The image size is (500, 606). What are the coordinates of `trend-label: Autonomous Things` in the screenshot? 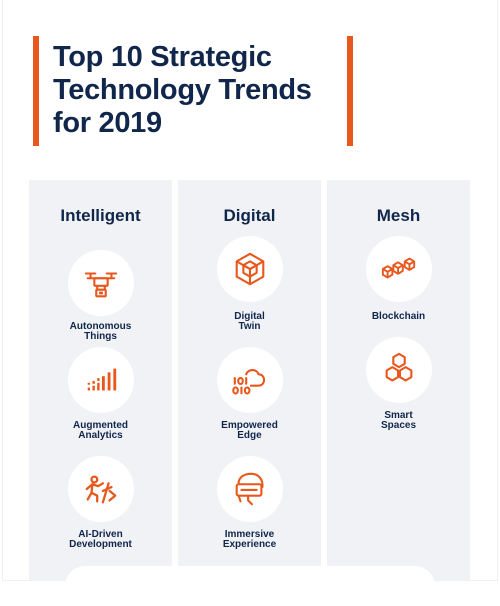 It's located at (100, 331).